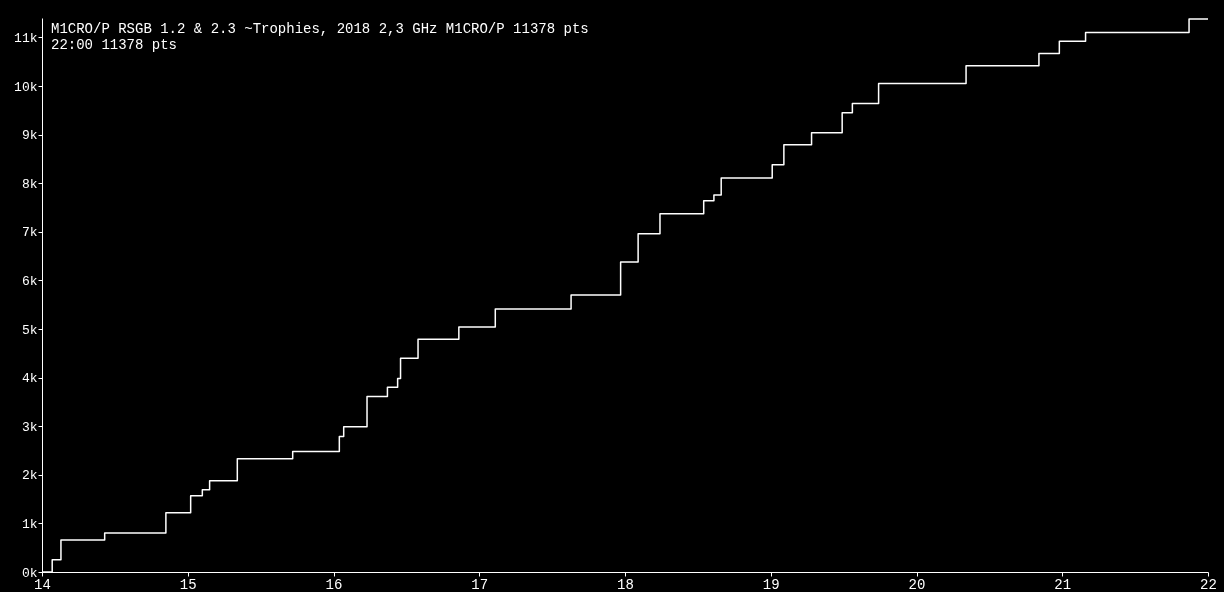 This screenshot has height=592, width=1224. I want to click on x-tick-label: 21, so click(1063, 584).